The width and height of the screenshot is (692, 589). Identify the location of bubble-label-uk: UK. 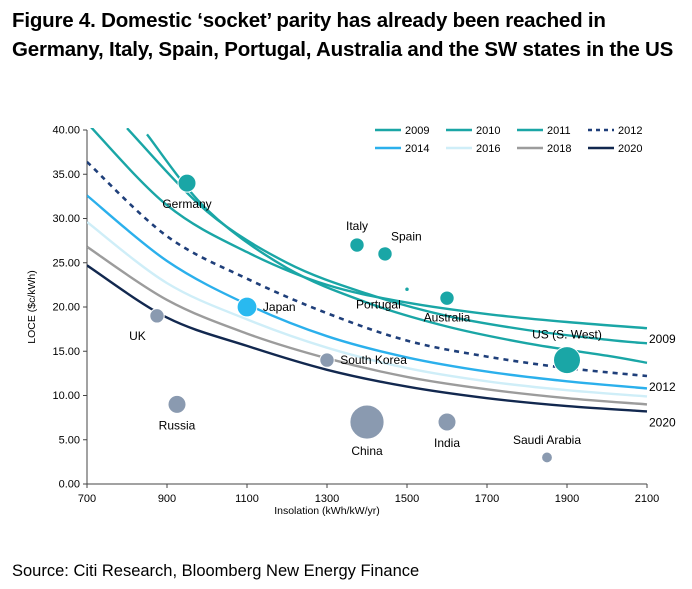
(137, 336).